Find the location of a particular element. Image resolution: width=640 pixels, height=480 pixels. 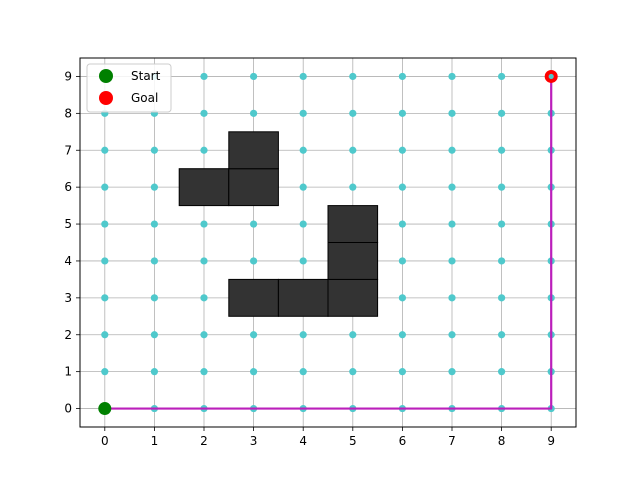

legend-label-start: Start is located at coordinates (146, 76).